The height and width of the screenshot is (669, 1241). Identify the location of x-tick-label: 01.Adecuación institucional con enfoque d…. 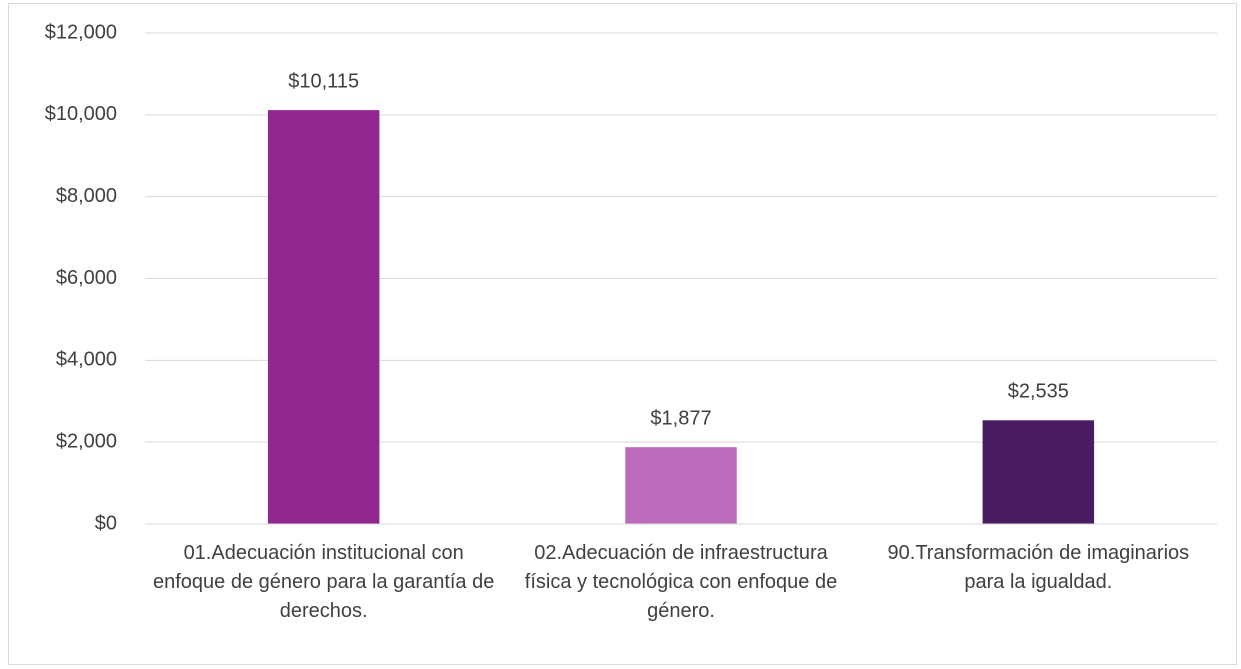
(323, 582).